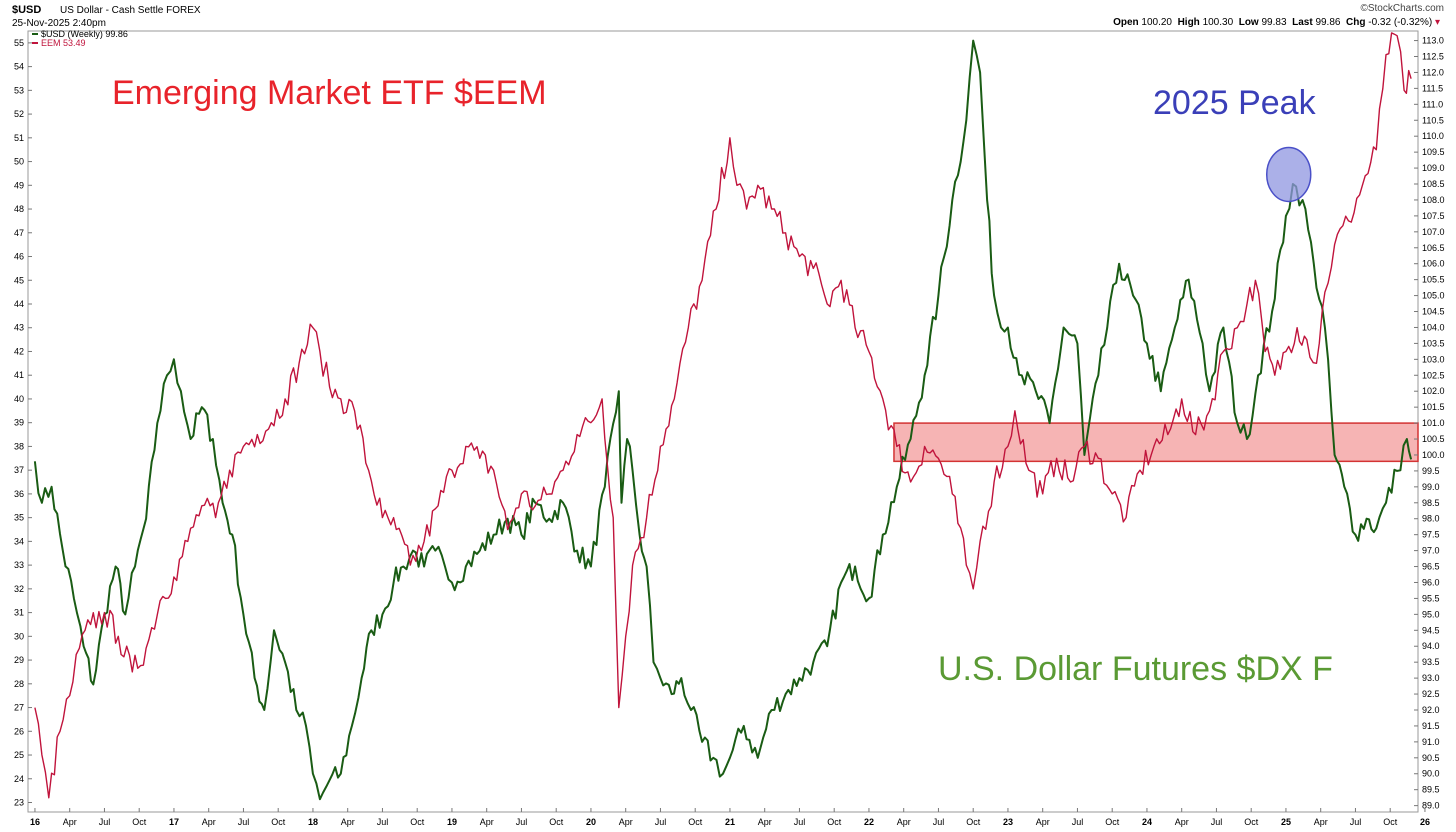 This screenshot has width=1456, height=832. Describe the element at coordinates (1433, 375) in the screenshot. I see `right-tick-label: 102.5` at that location.